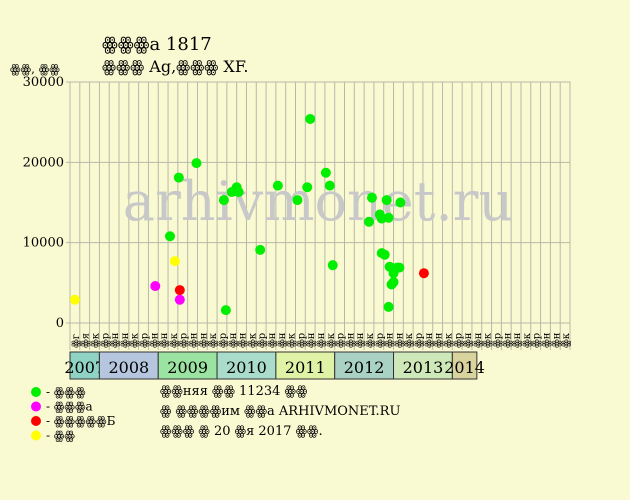 The image size is (630, 500). Describe the element at coordinates (36, 406) in the screenshot. I see `legend-marker-au` at that location.